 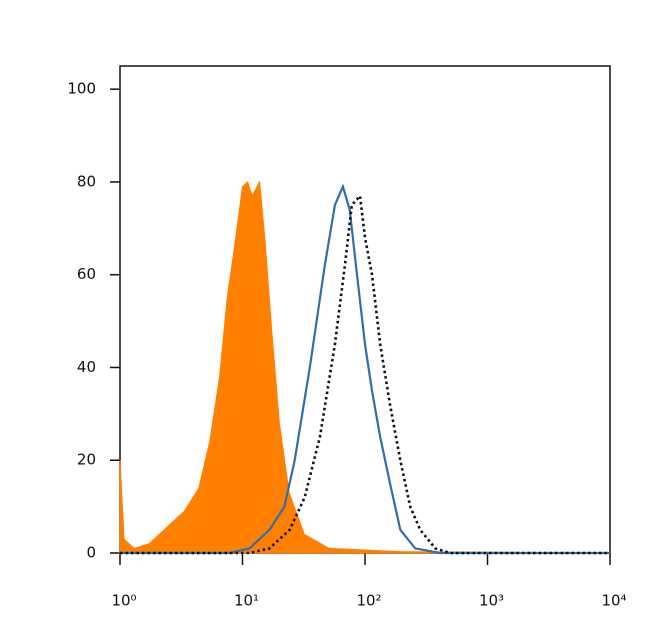 I want to click on y-tick-label: 80, so click(x=86, y=181).